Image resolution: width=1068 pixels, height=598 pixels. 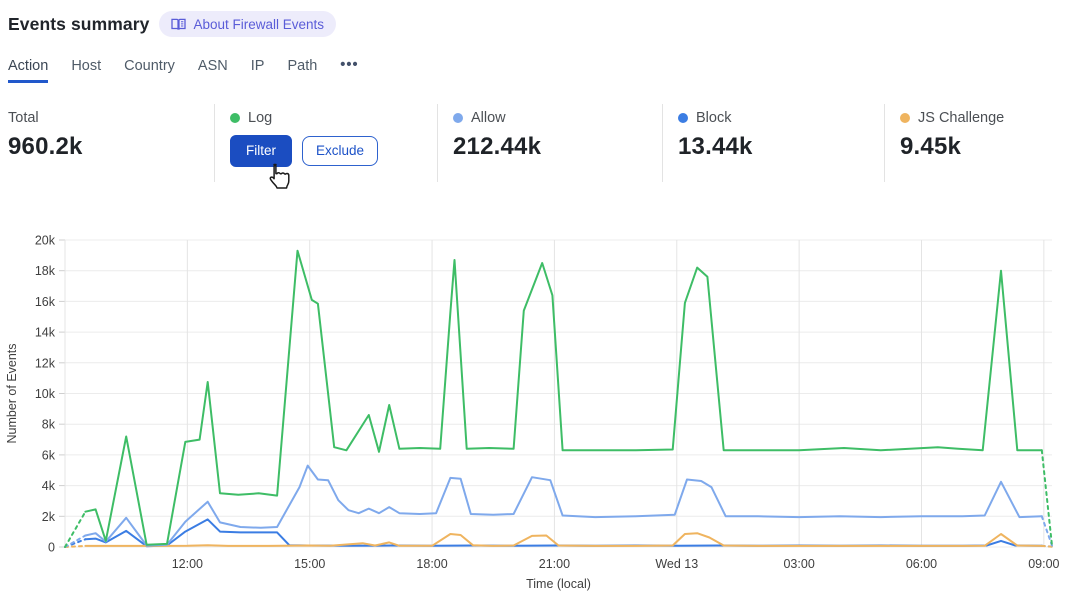 I want to click on page-title: Events summary, so click(x=79, y=23).